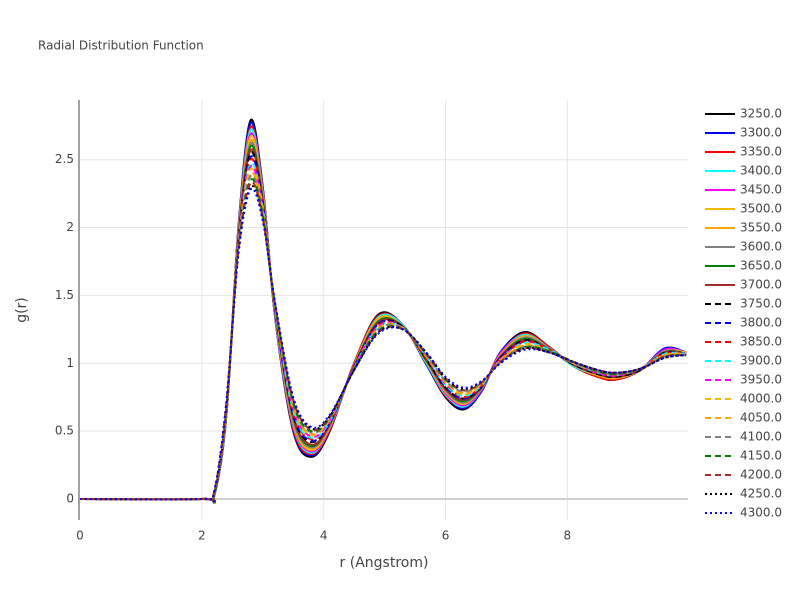 The width and height of the screenshot is (800, 600). I want to click on legend-label: 3650.0, so click(761, 266).